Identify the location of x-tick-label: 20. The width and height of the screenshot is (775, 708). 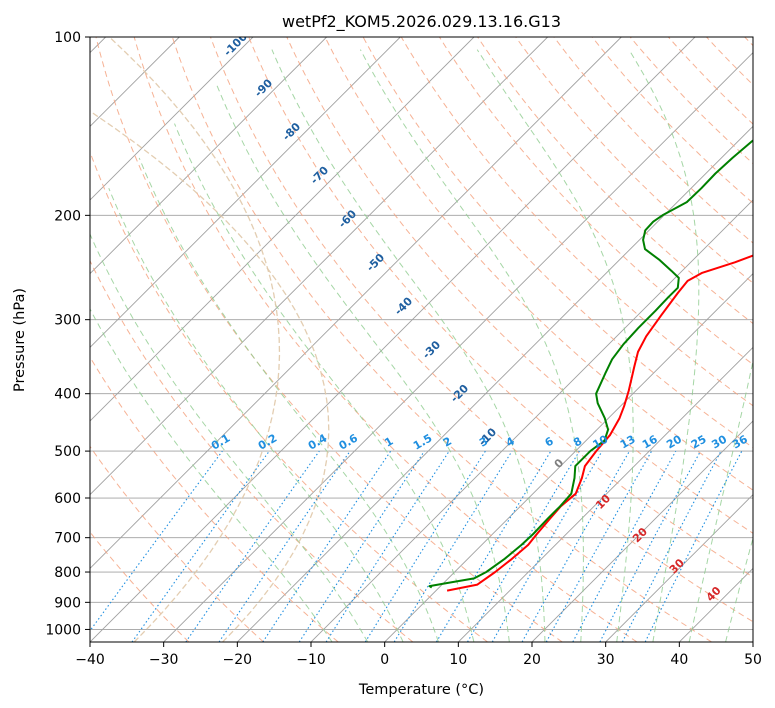
(532, 660).